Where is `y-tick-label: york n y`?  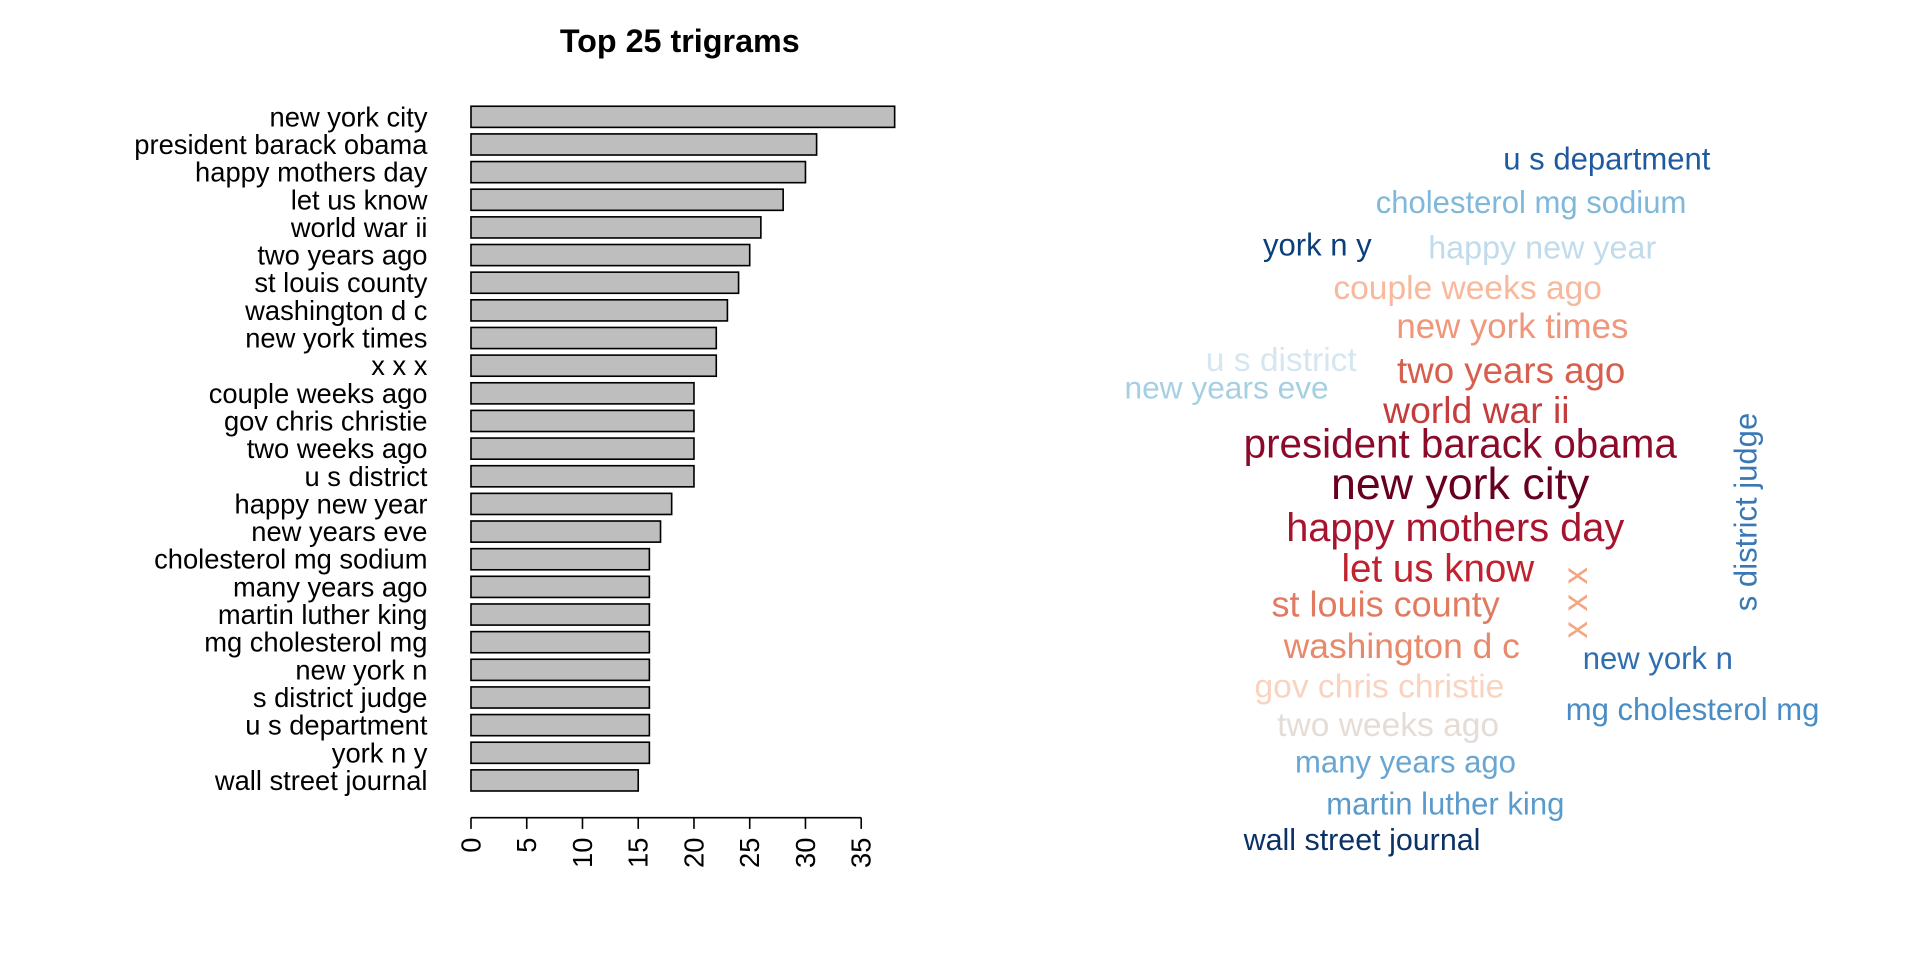 y-tick-label: york n y is located at coordinates (380, 752).